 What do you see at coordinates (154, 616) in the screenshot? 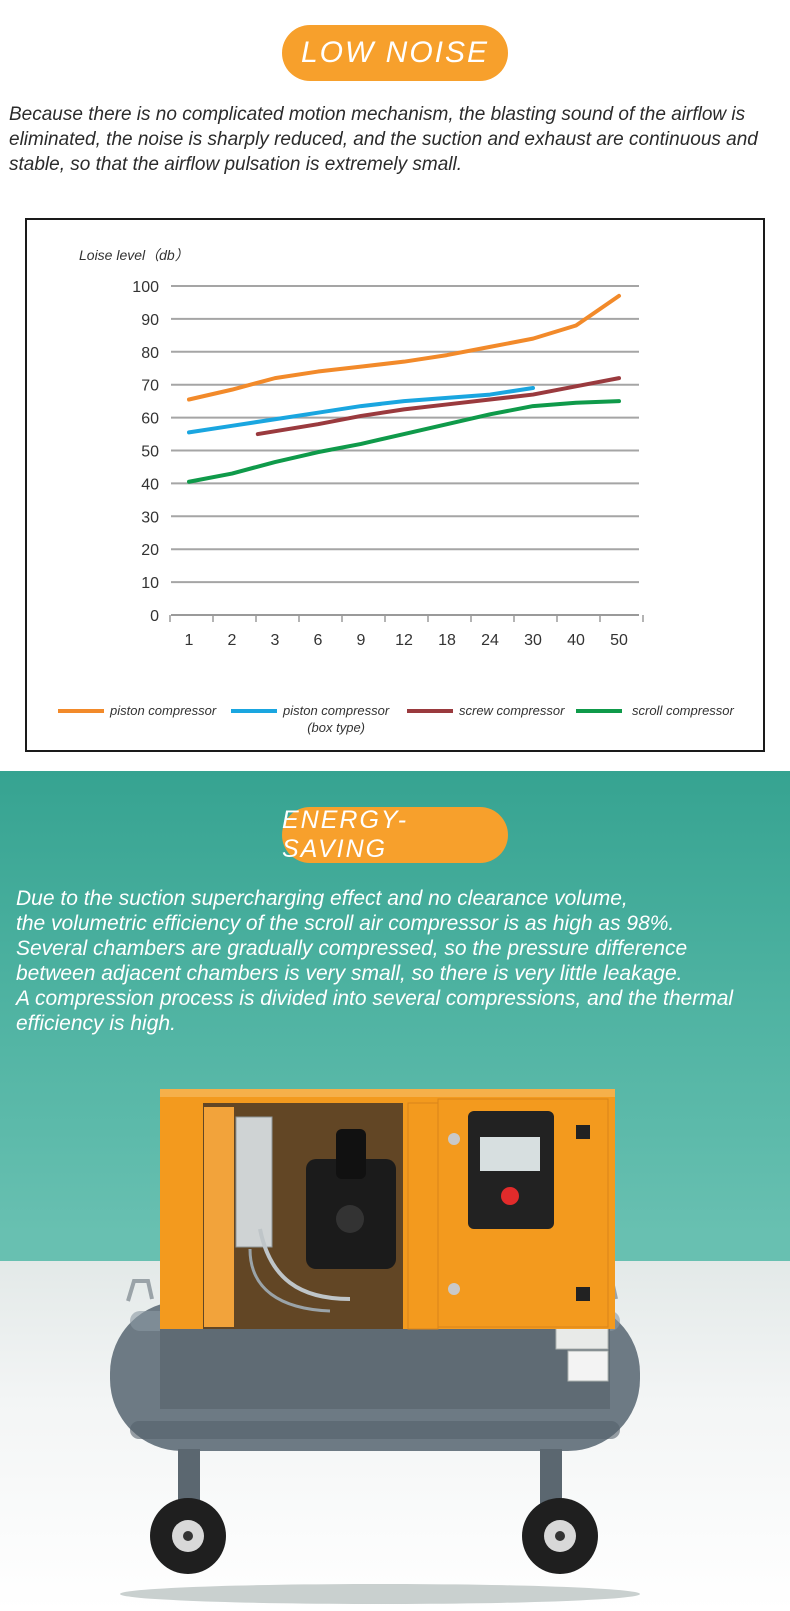
I see `y-tick-label: 0` at bounding box center [154, 616].